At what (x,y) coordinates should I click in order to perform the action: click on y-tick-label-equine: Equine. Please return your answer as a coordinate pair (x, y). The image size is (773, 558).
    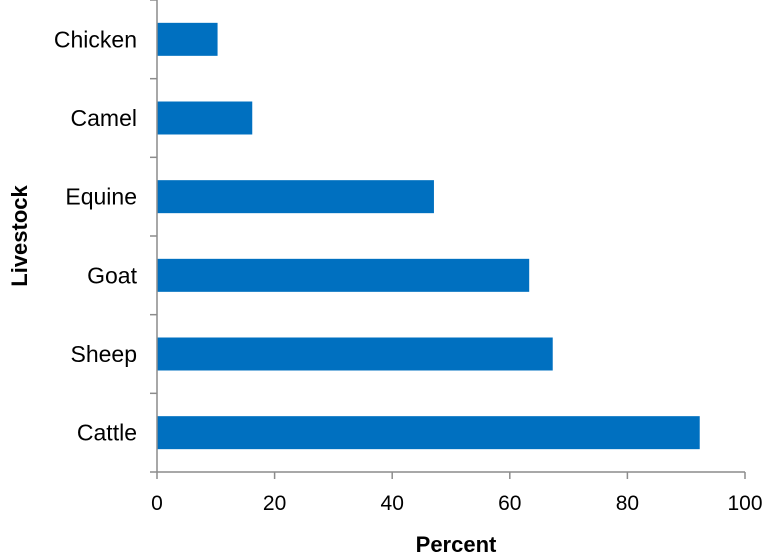
    Looking at the image, I should click on (101, 197).